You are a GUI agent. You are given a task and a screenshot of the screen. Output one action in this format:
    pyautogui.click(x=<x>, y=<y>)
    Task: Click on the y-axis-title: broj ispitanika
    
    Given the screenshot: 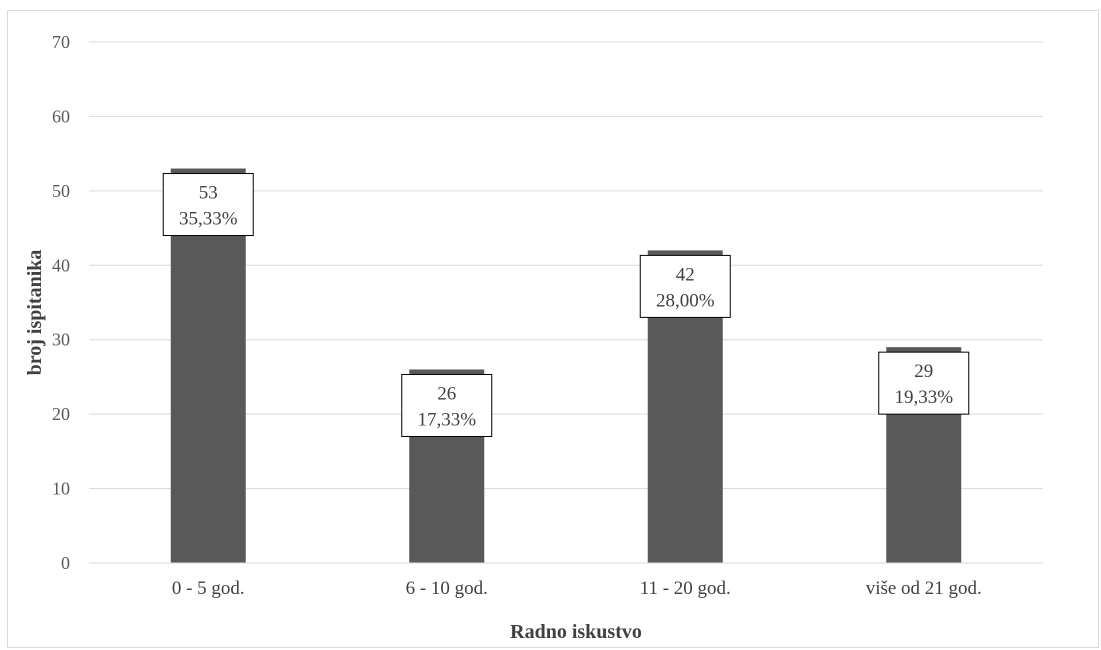 What is the action you would take?
    pyautogui.click(x=35, y=313)
    